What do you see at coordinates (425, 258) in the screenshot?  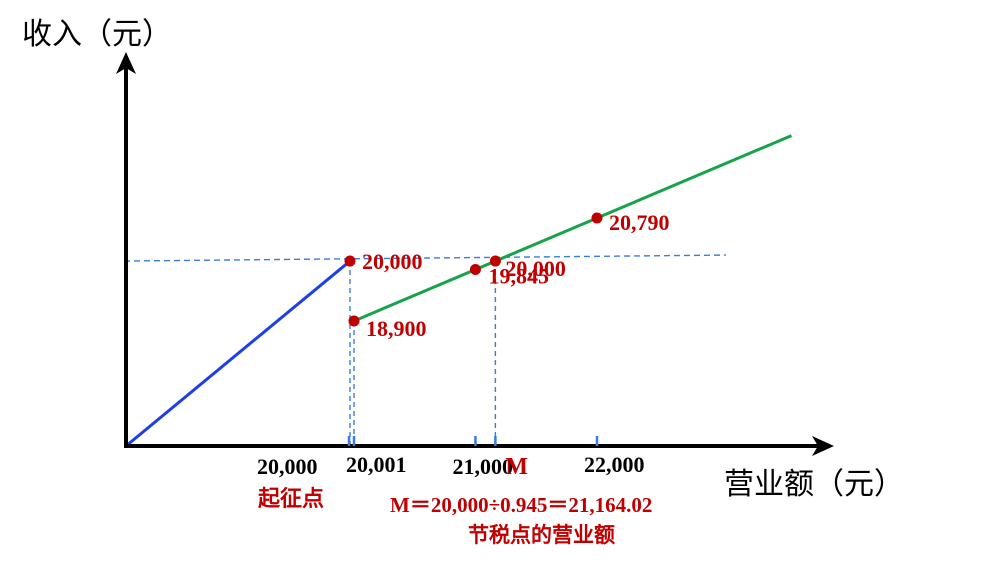 I see `horizontal-reference-line` at bounding box center [425, 258].